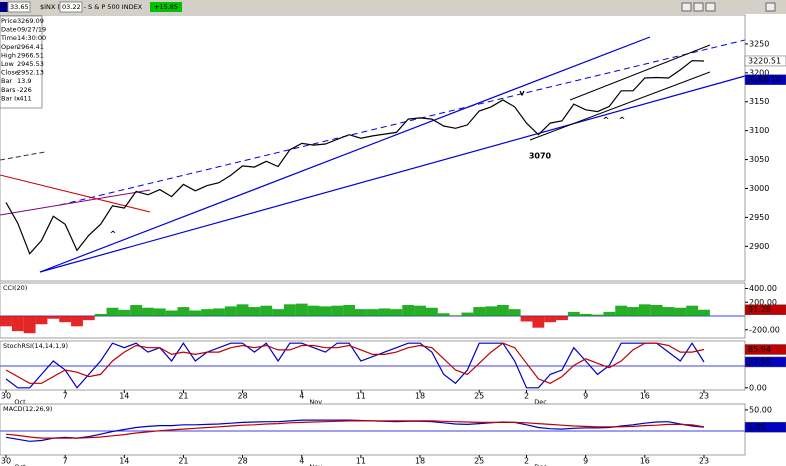 The height and width of the screenshot is (466, 786). I want to click on x-tick-label: 9, so click(585, 396).